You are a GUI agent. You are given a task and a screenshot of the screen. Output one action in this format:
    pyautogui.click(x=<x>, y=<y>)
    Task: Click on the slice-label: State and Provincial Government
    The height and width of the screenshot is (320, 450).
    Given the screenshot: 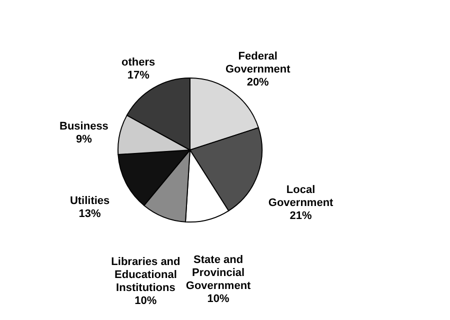 What is the action you would take?
    pyautogui.click(x=219, y=273)
    